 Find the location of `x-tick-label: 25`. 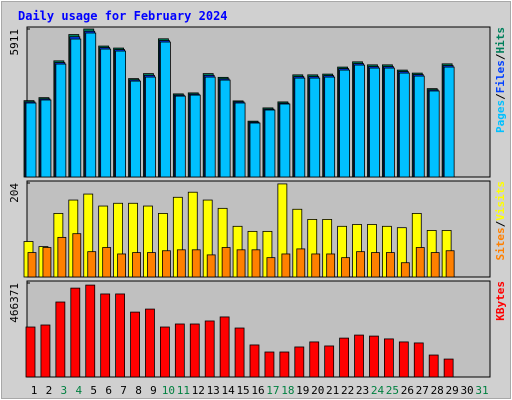

x-tick-label: 25 is located at coordinates (392, 390).